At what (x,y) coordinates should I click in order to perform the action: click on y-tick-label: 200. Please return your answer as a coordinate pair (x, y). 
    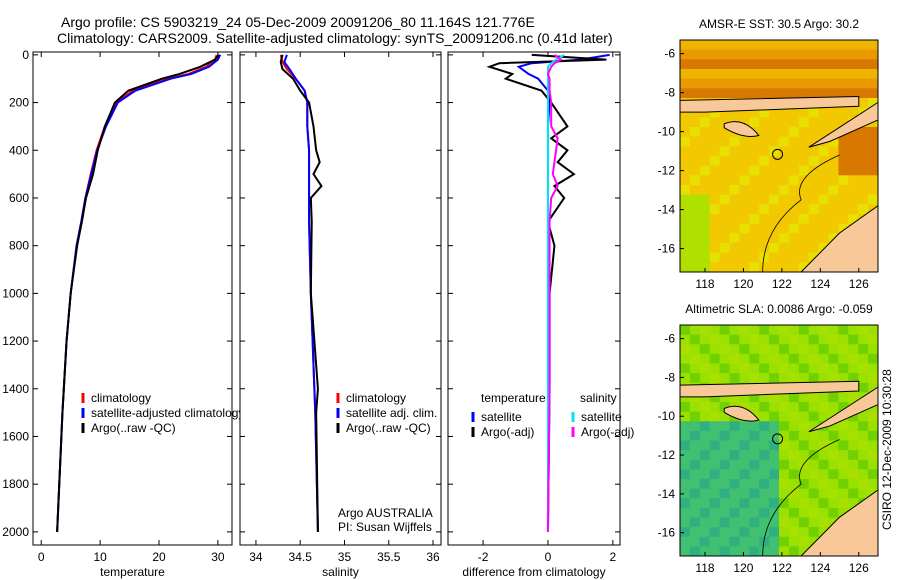
    Looking at the image, I should click on (19, 103).